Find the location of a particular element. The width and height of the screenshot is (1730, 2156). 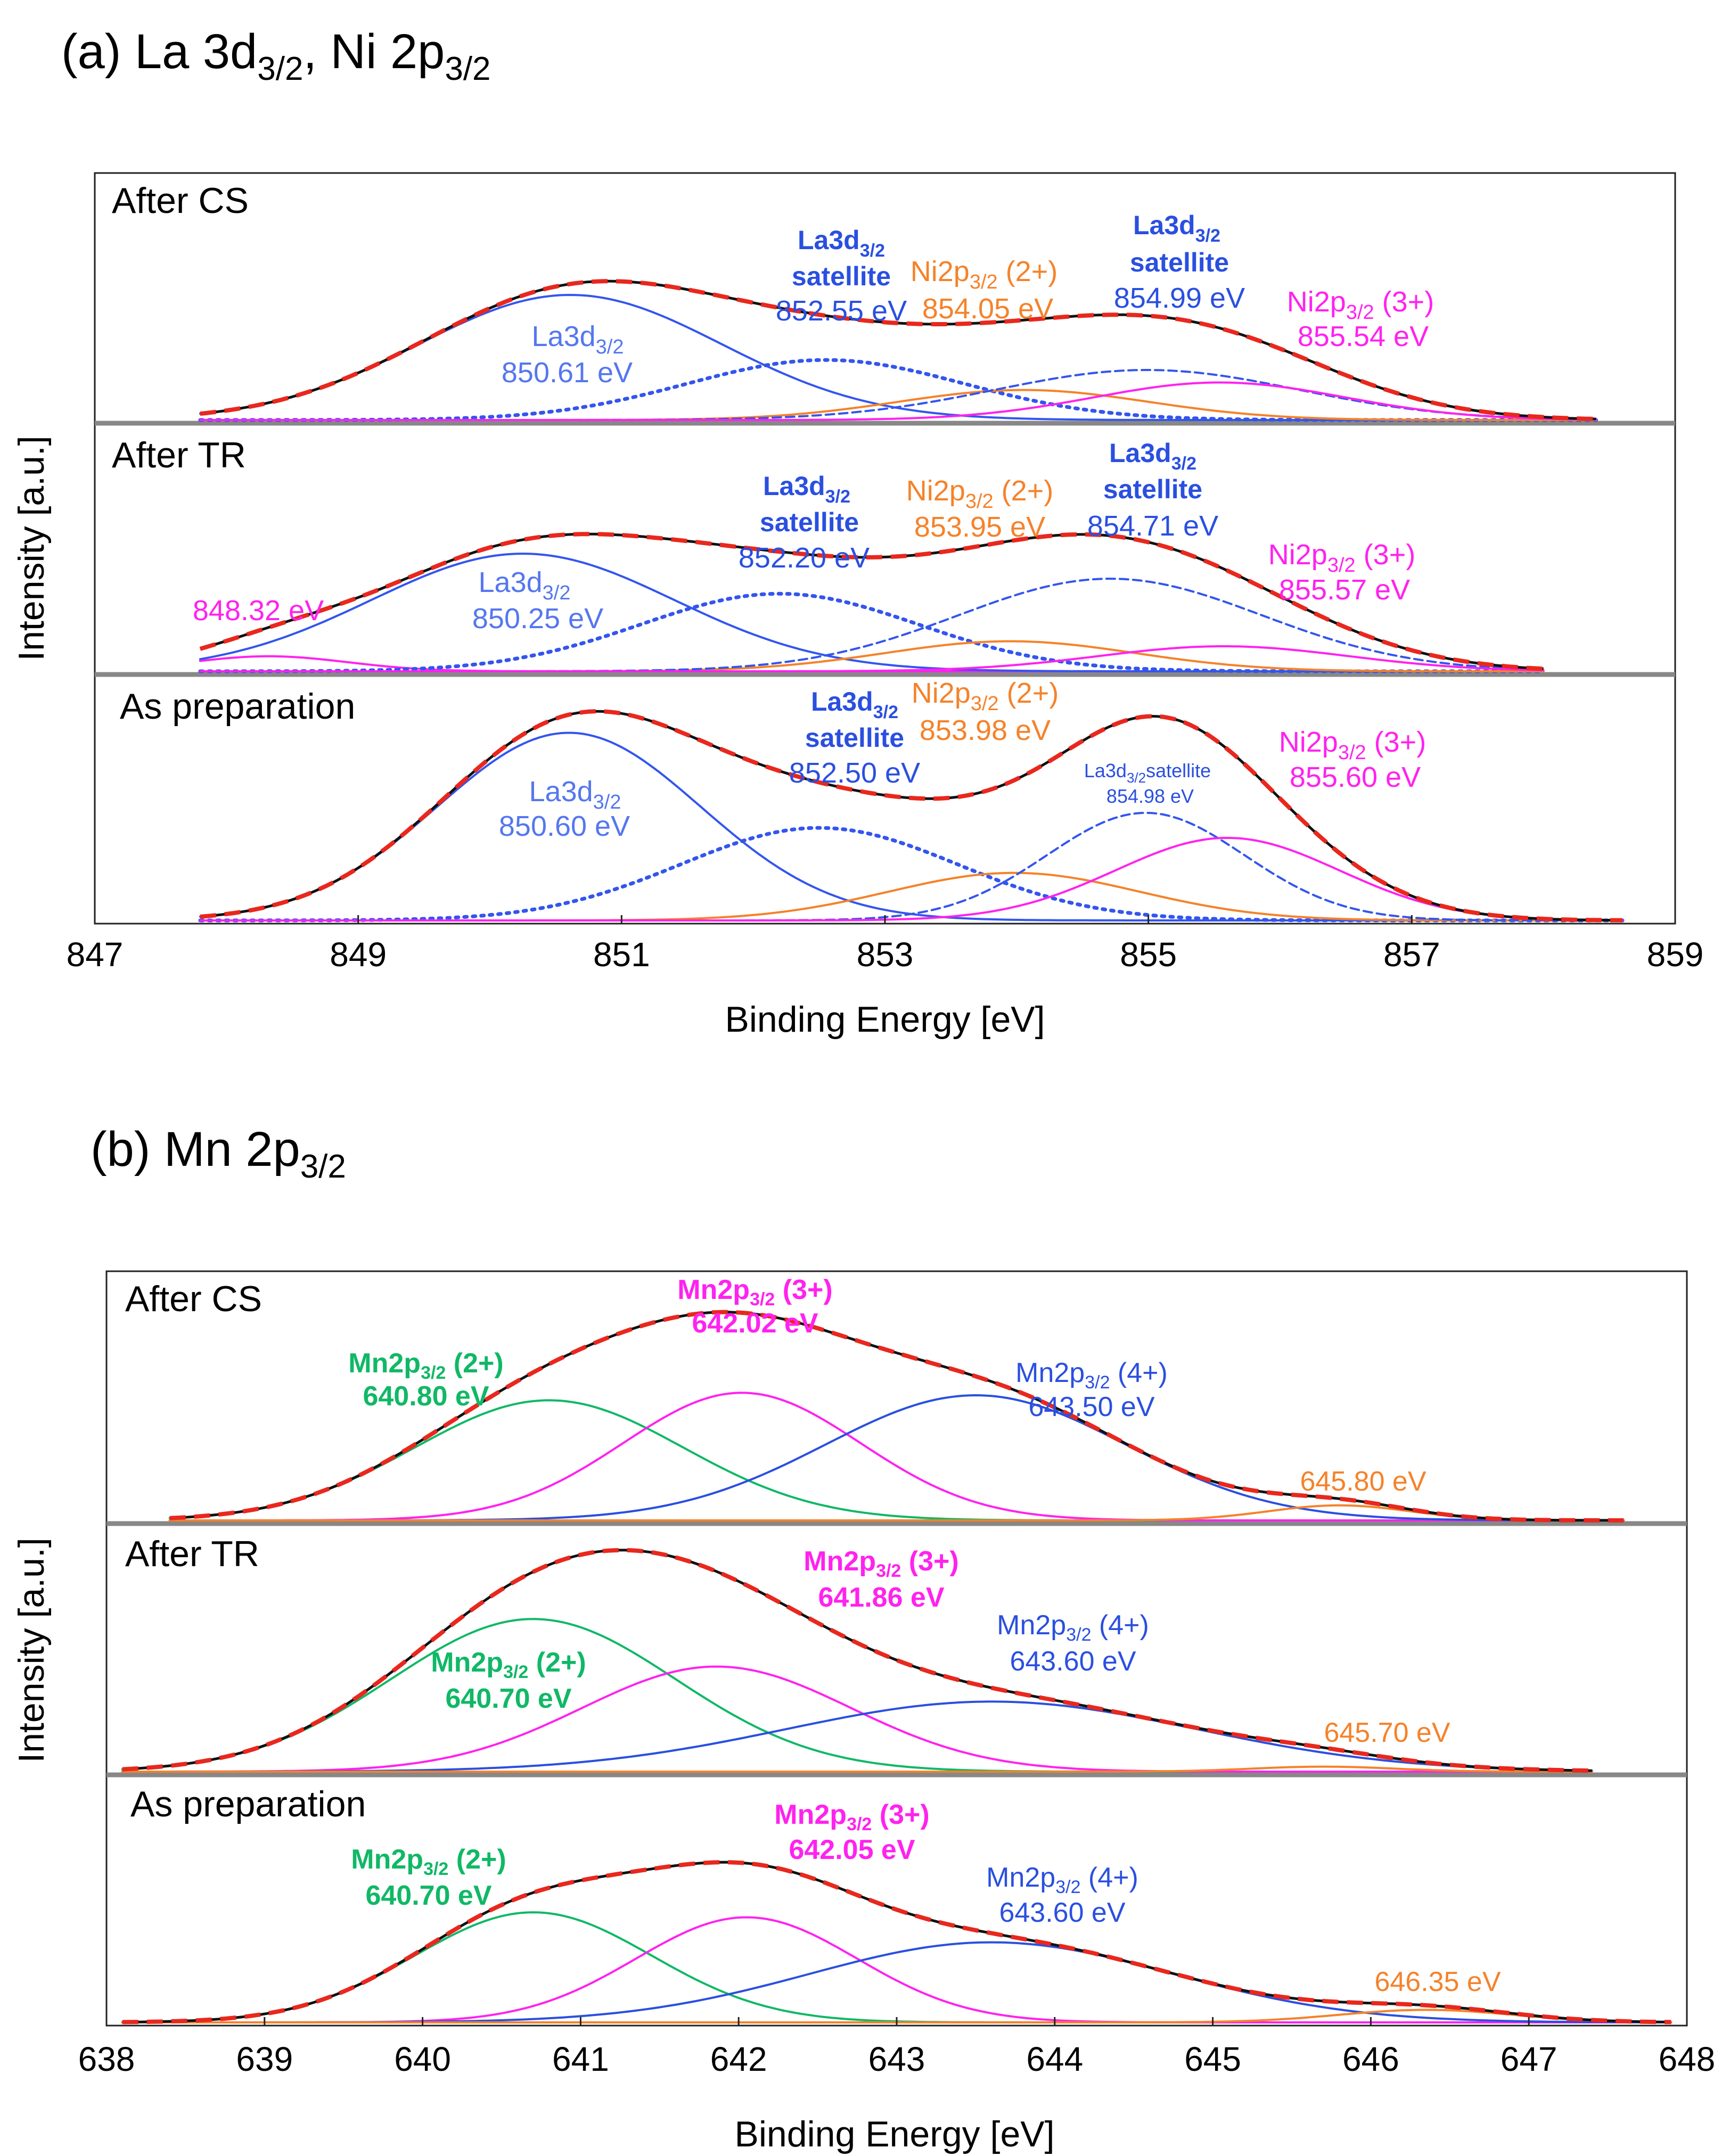

component-ni3-855.57 is located at coordinates (872, 658).